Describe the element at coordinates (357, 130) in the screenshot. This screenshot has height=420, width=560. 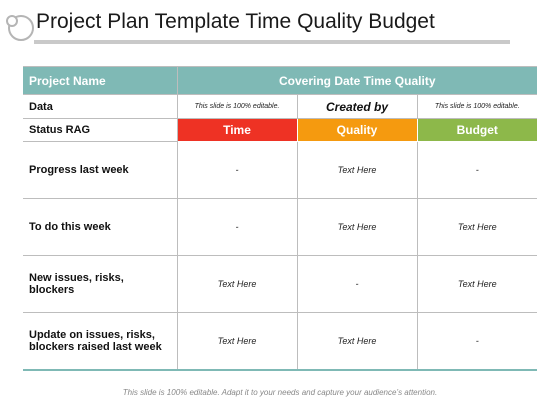
I see `rag-quality-cell: Quality` at that location.